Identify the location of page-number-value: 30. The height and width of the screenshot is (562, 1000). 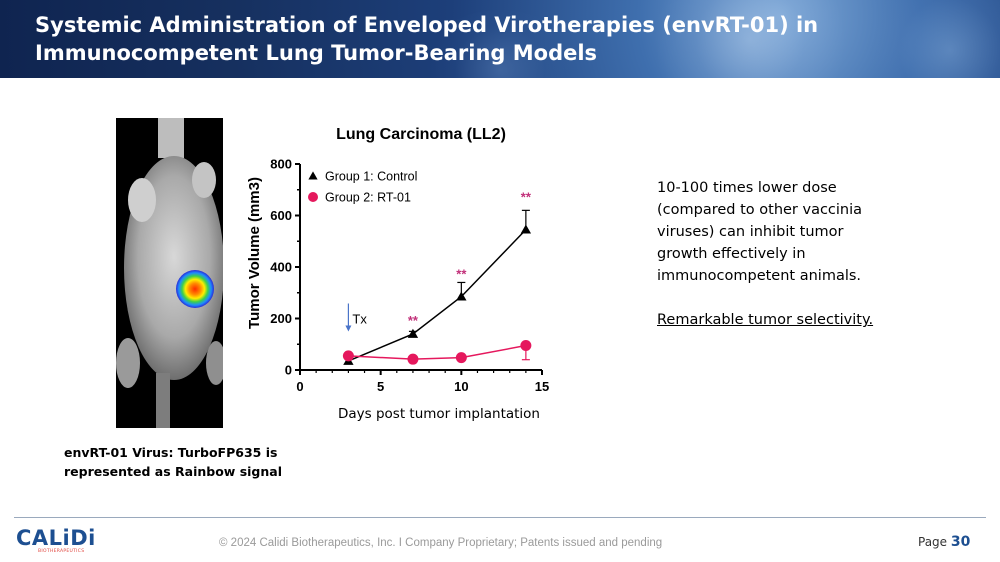
(960, 542).